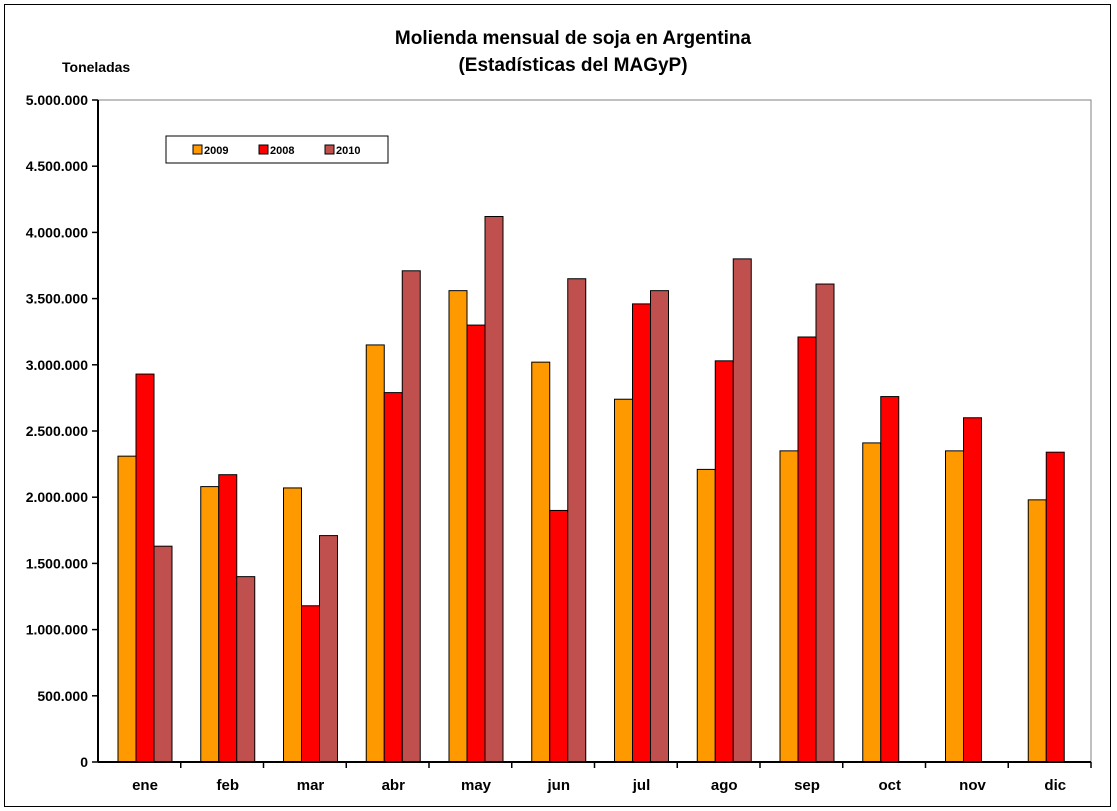 The height and width of the screenshot is (811, 1117). Describe the element at coordinates (559, 636) in the screenshot. I see `bar-2008-jun` at that location.